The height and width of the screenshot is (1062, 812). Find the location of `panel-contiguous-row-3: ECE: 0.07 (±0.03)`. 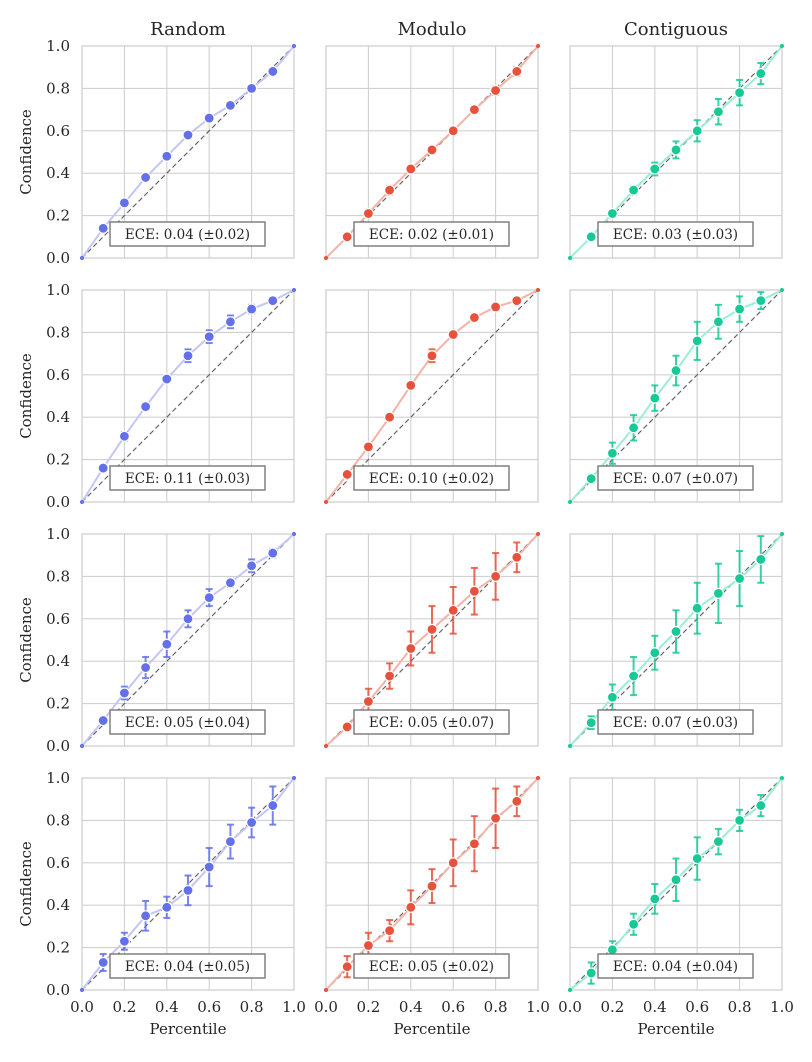

panel-contiguous-row-3: ECE: 0.07 (±0.03) is located at coordinates (676, 640).